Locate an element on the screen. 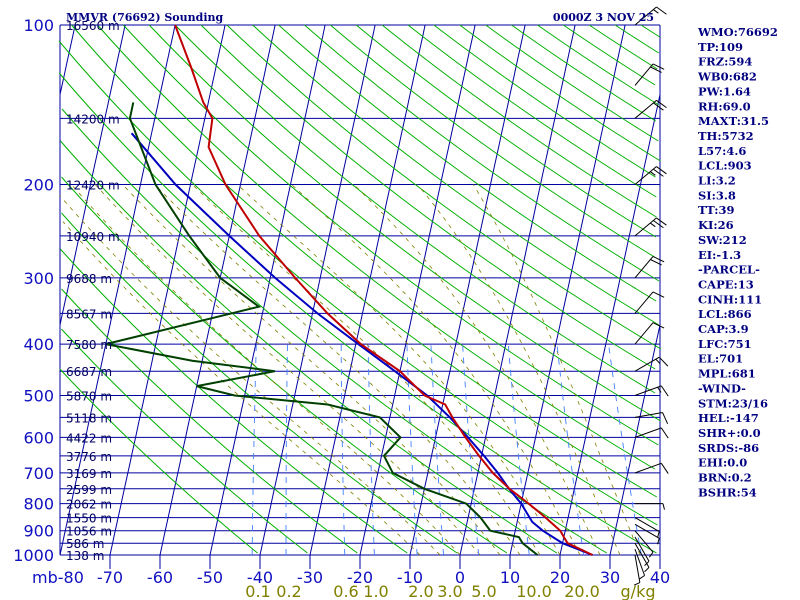 This screenshot has width=800, height=600. index-entry: CAP:3.9 is located at coordinates (723, 329).